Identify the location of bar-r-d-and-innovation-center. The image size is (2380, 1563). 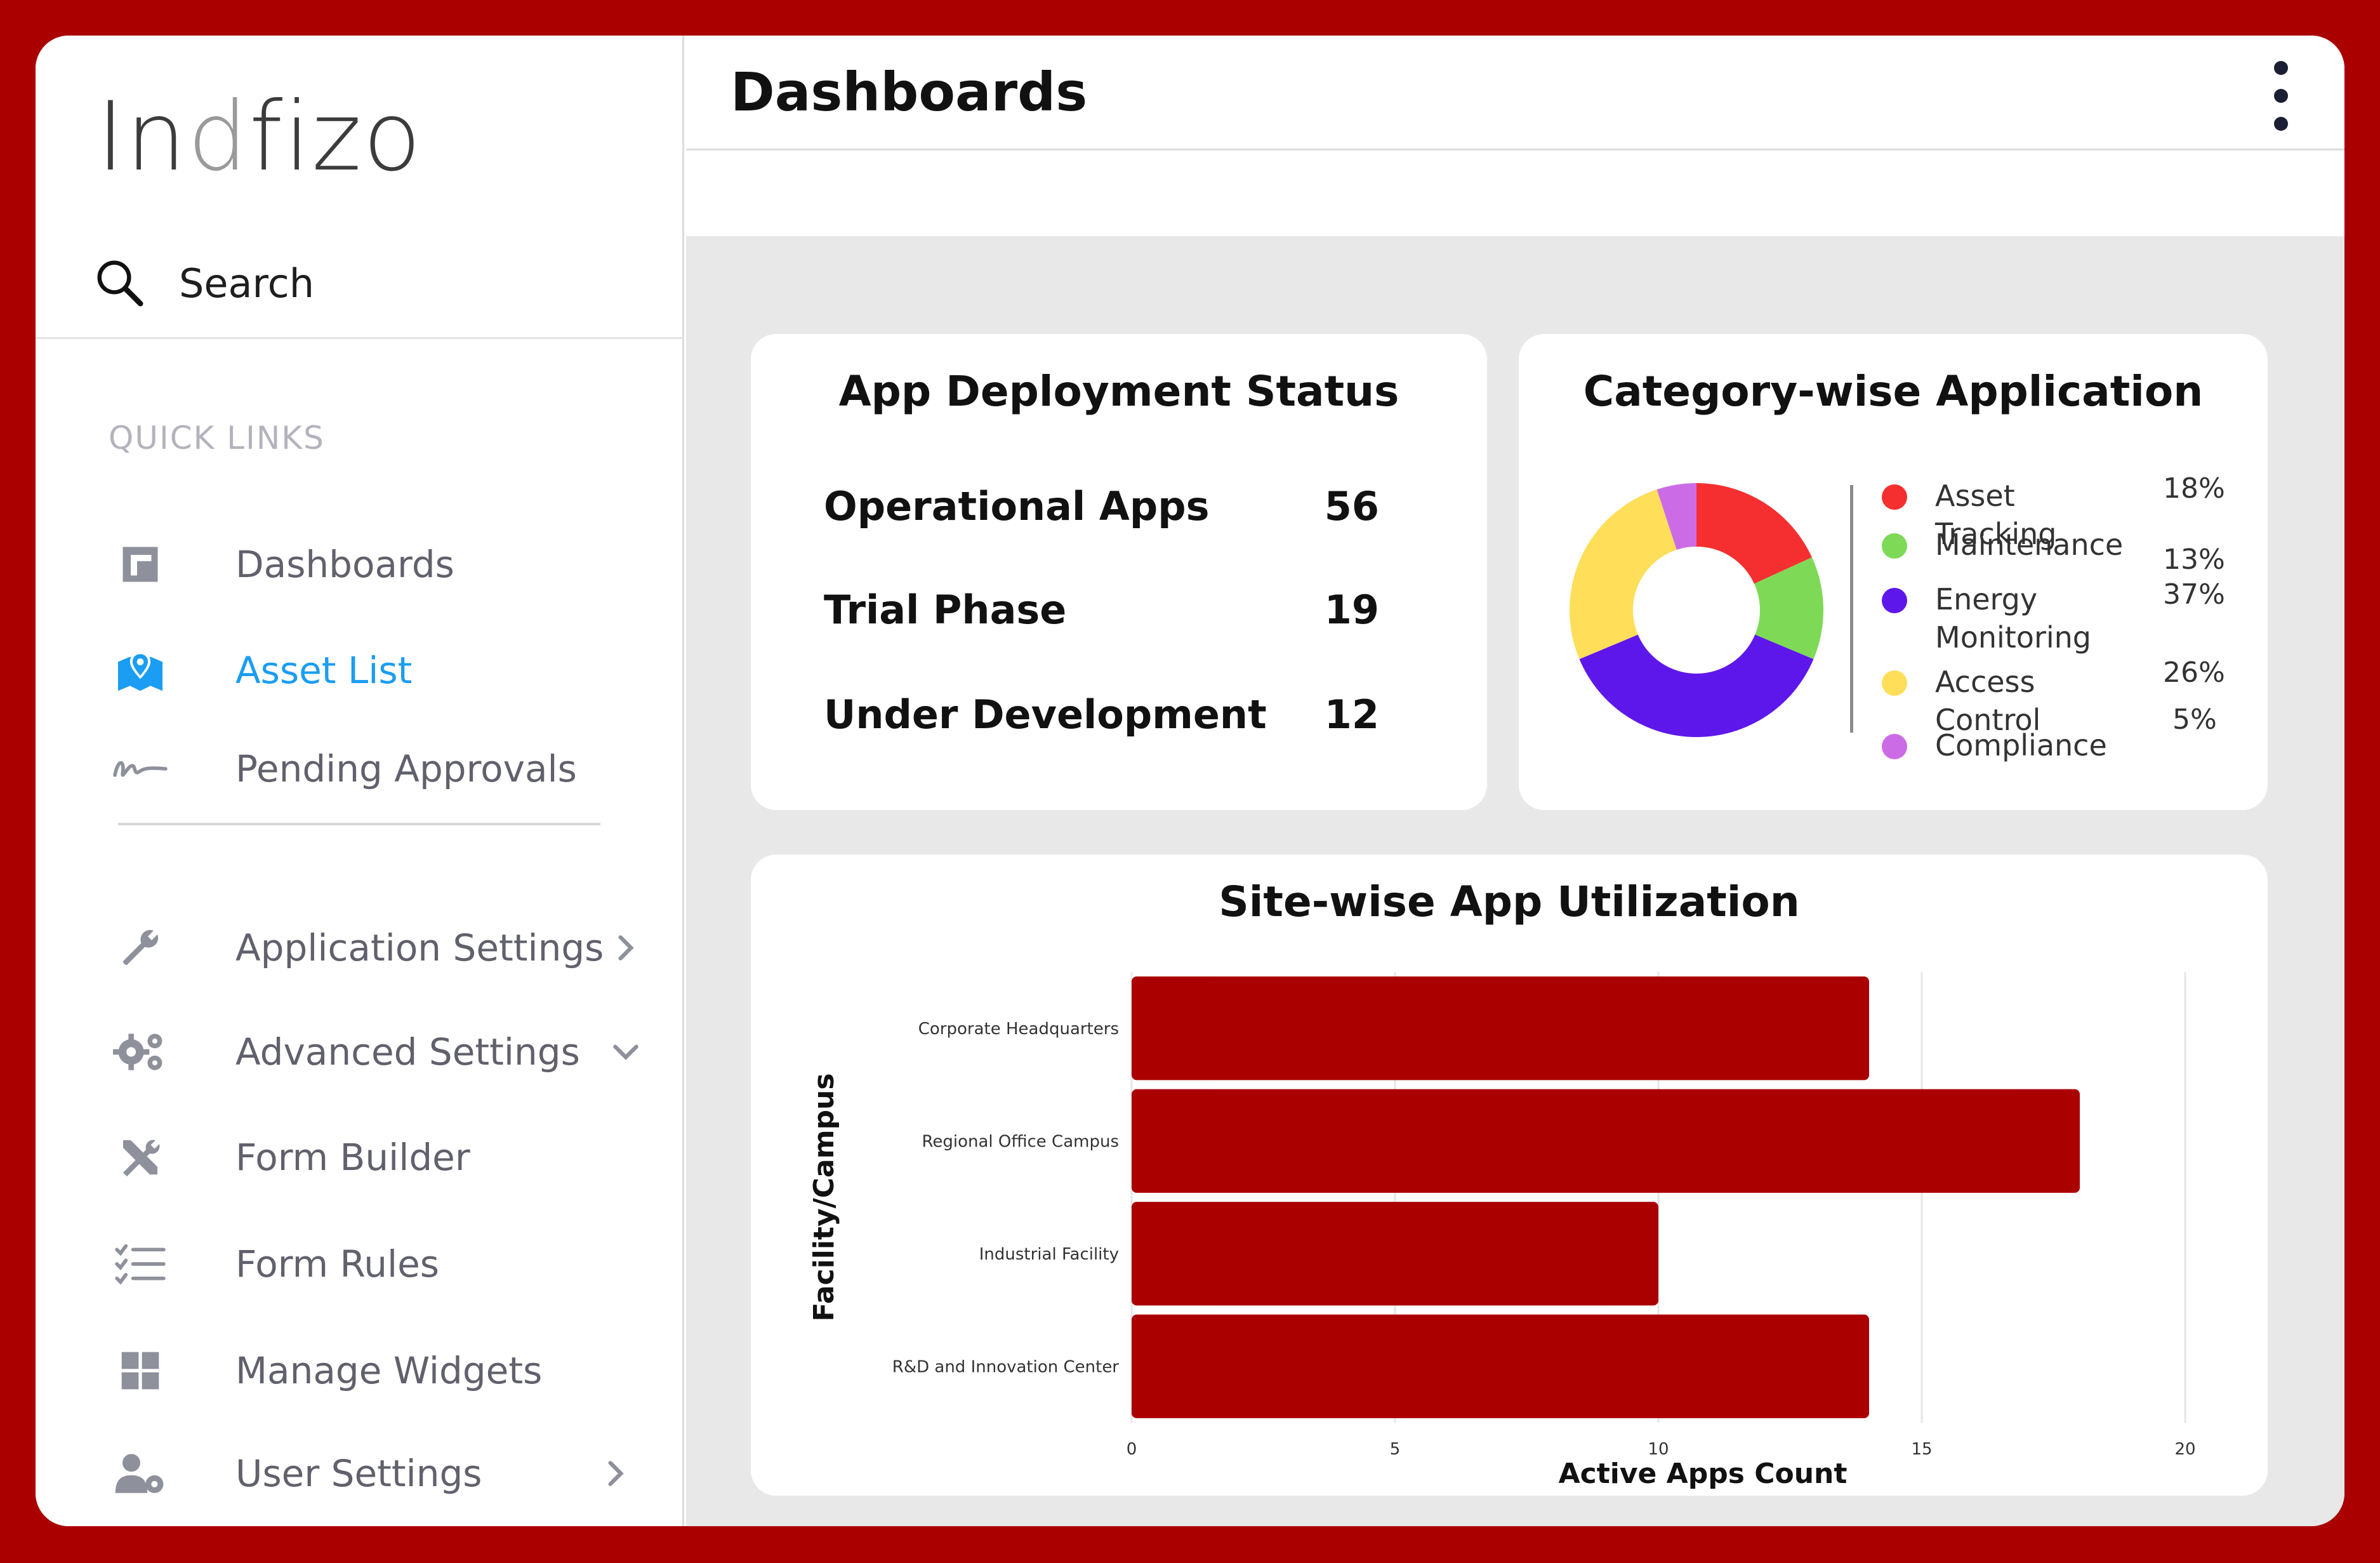
(1500, 1366).